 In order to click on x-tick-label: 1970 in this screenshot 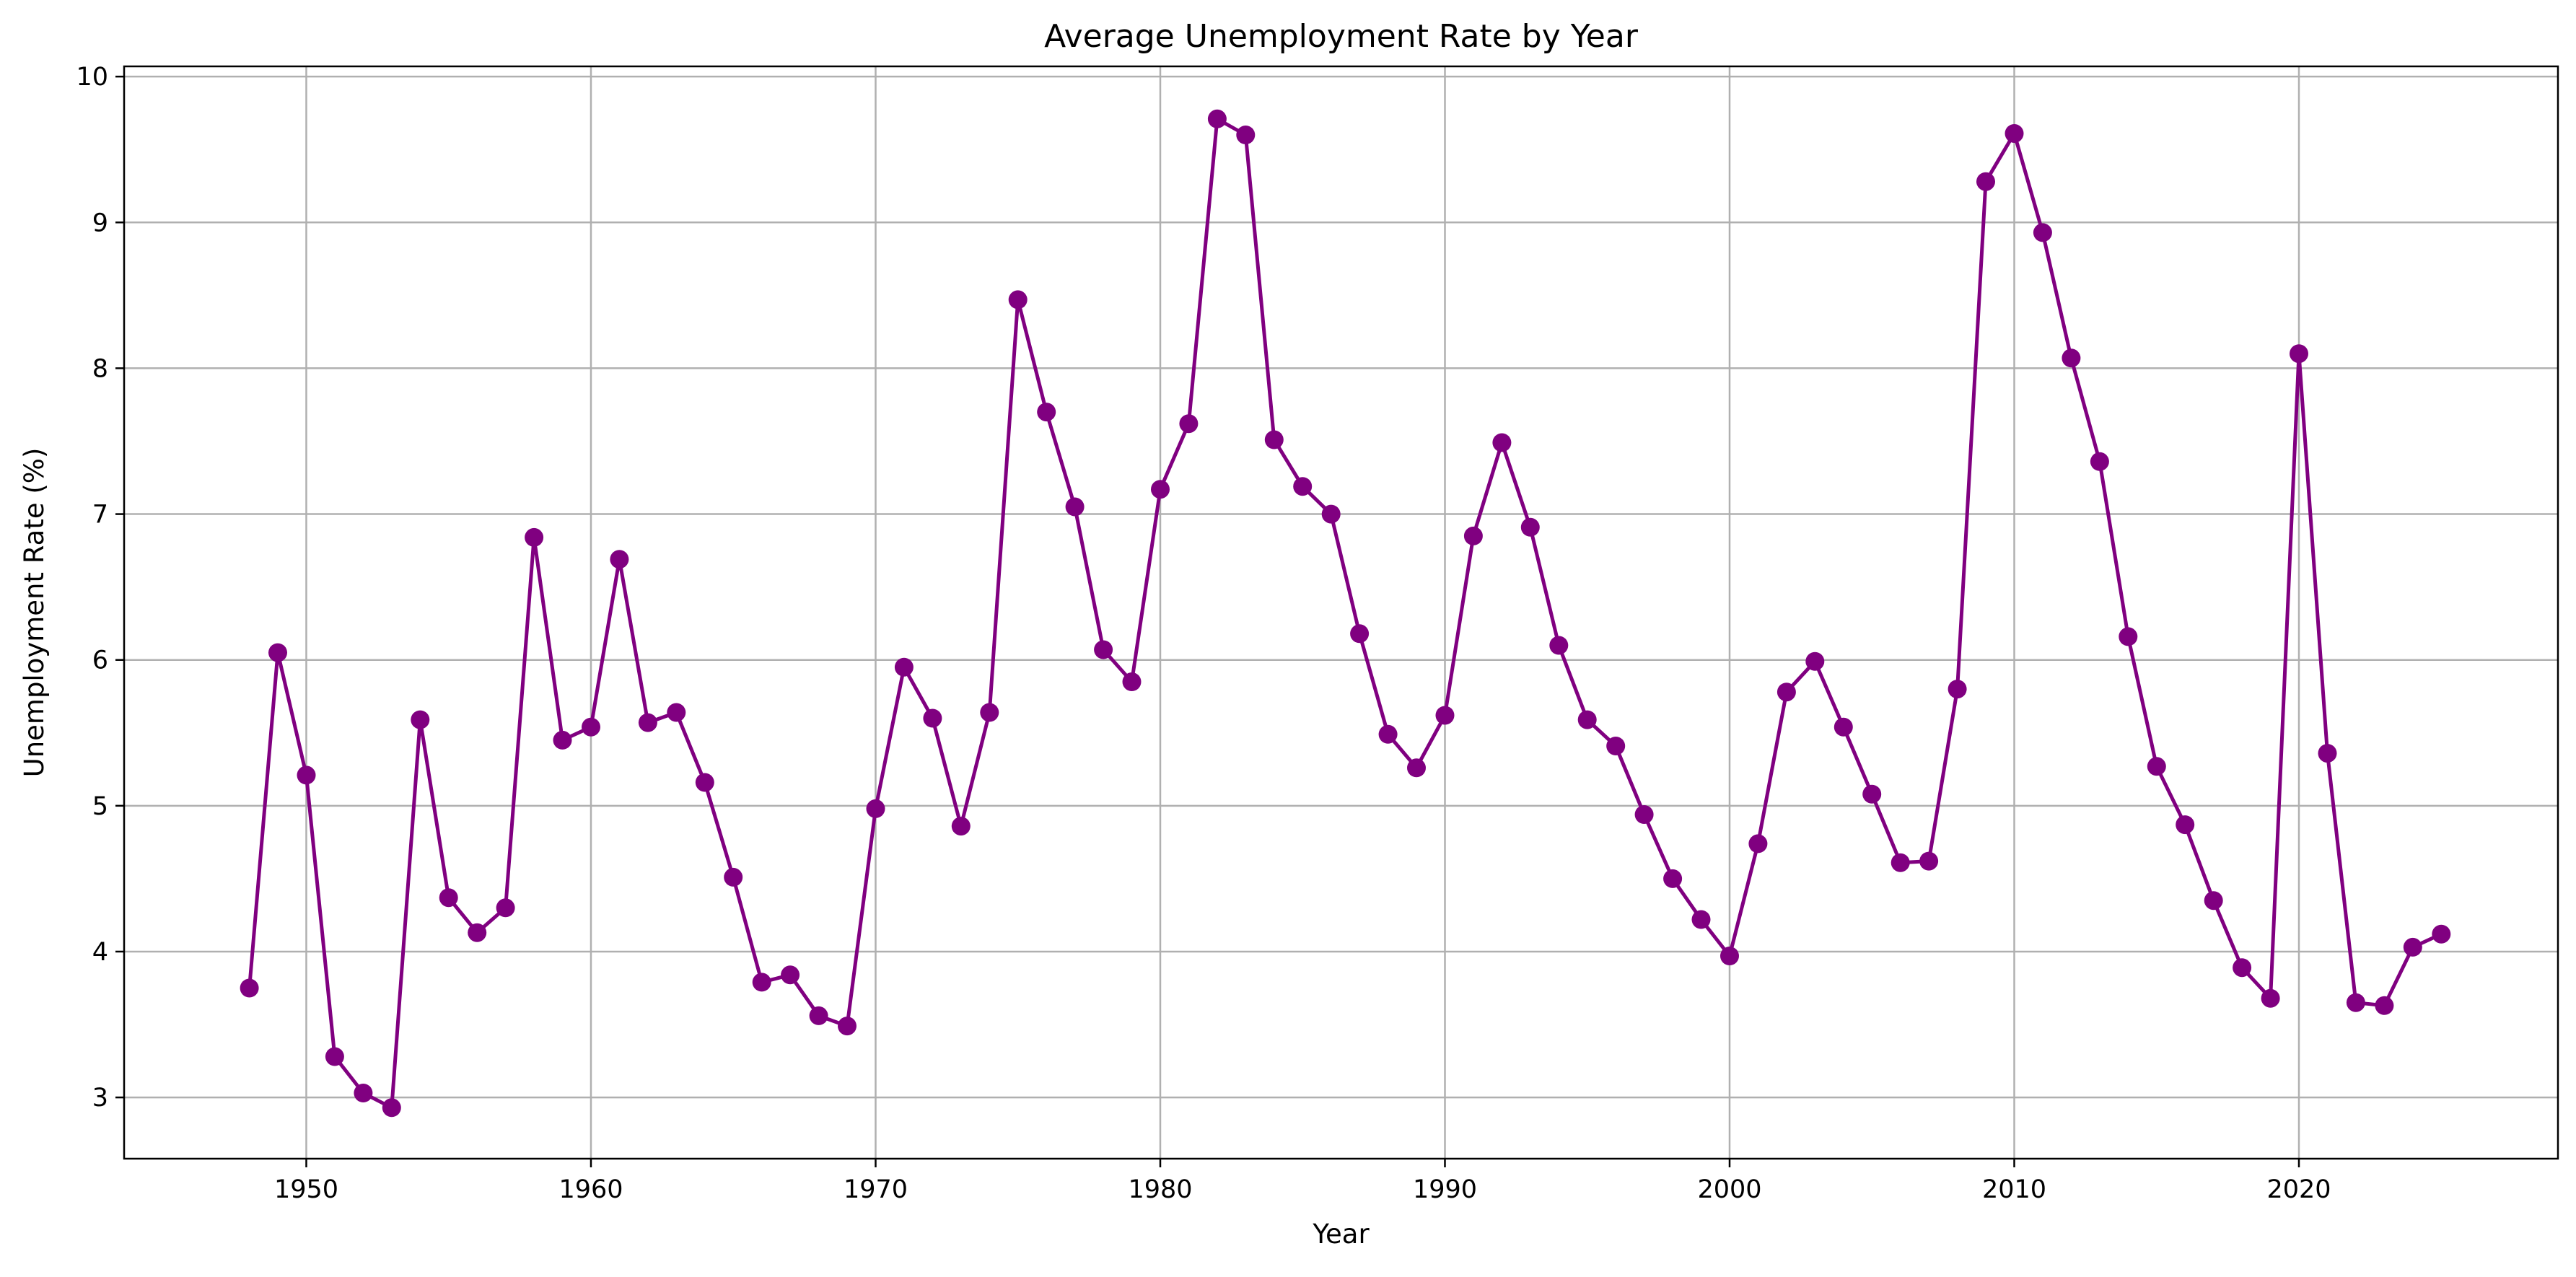, I will do `click(876, 1190)`.